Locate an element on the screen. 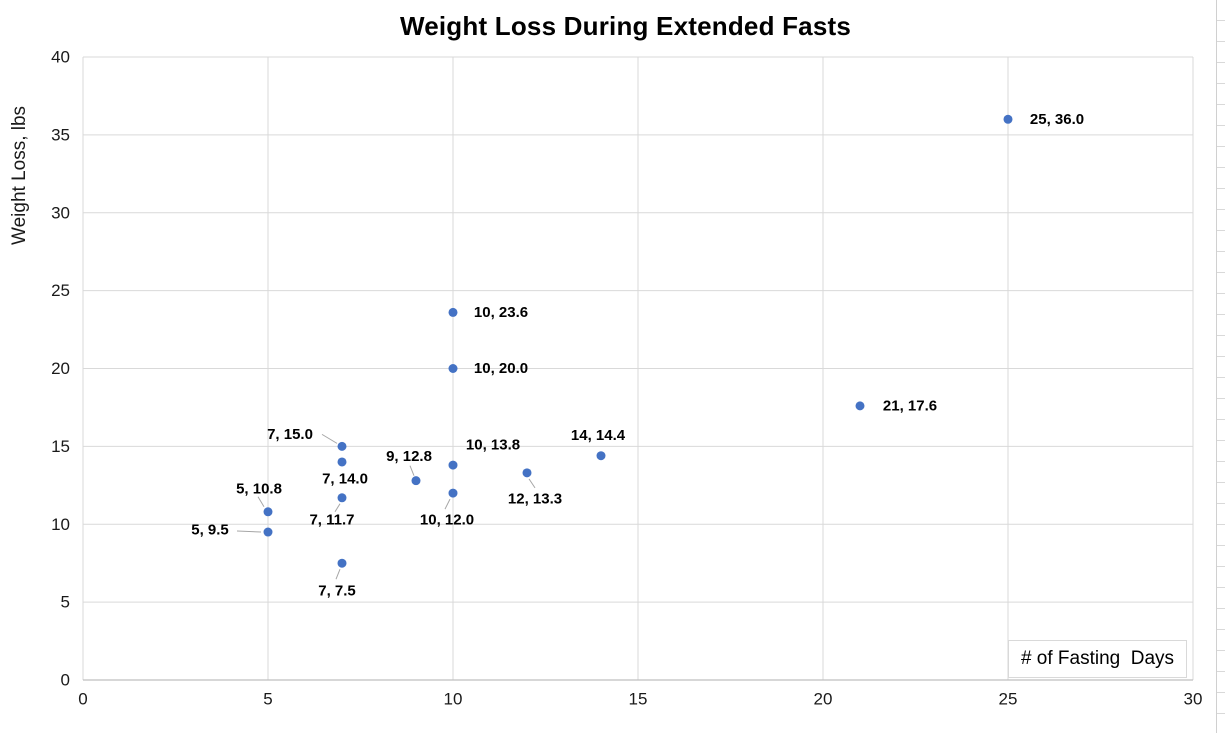 The width and height of the screenshot is (1225, 733). x-axis-title-box: # of Fasting Days is located at coordinates (1097, 659).